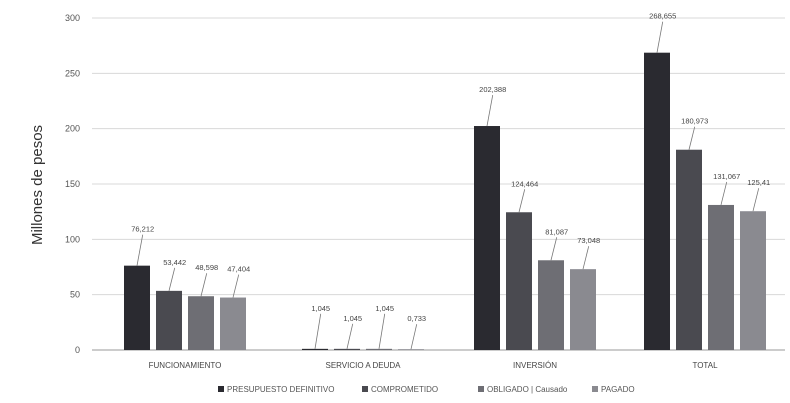 This screenshot has width=790, height=403. What do you see at coordinates (662, 16) in the screenshot?
I see `data-label: 268,655` at bounding box center [662, 16].